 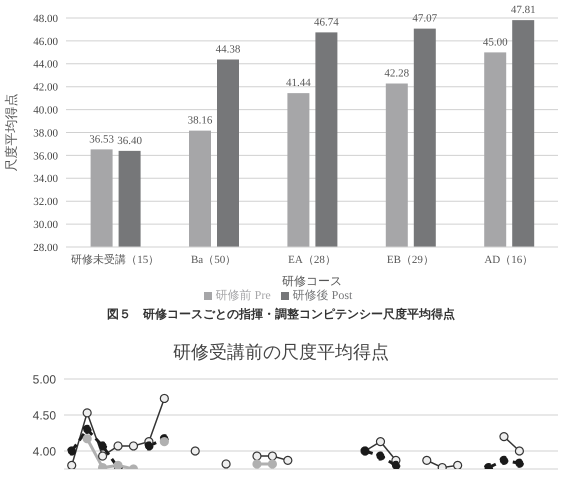 I want to click on y-tick-label: 42.00, so click(x=45, y=88).